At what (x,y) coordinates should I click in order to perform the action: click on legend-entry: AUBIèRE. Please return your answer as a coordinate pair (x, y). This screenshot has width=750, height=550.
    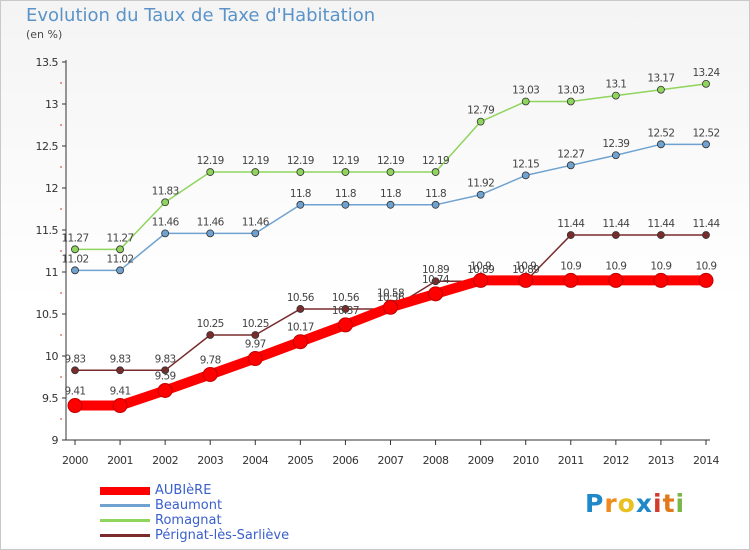
    Looking at the image, I should click on (194, 490).